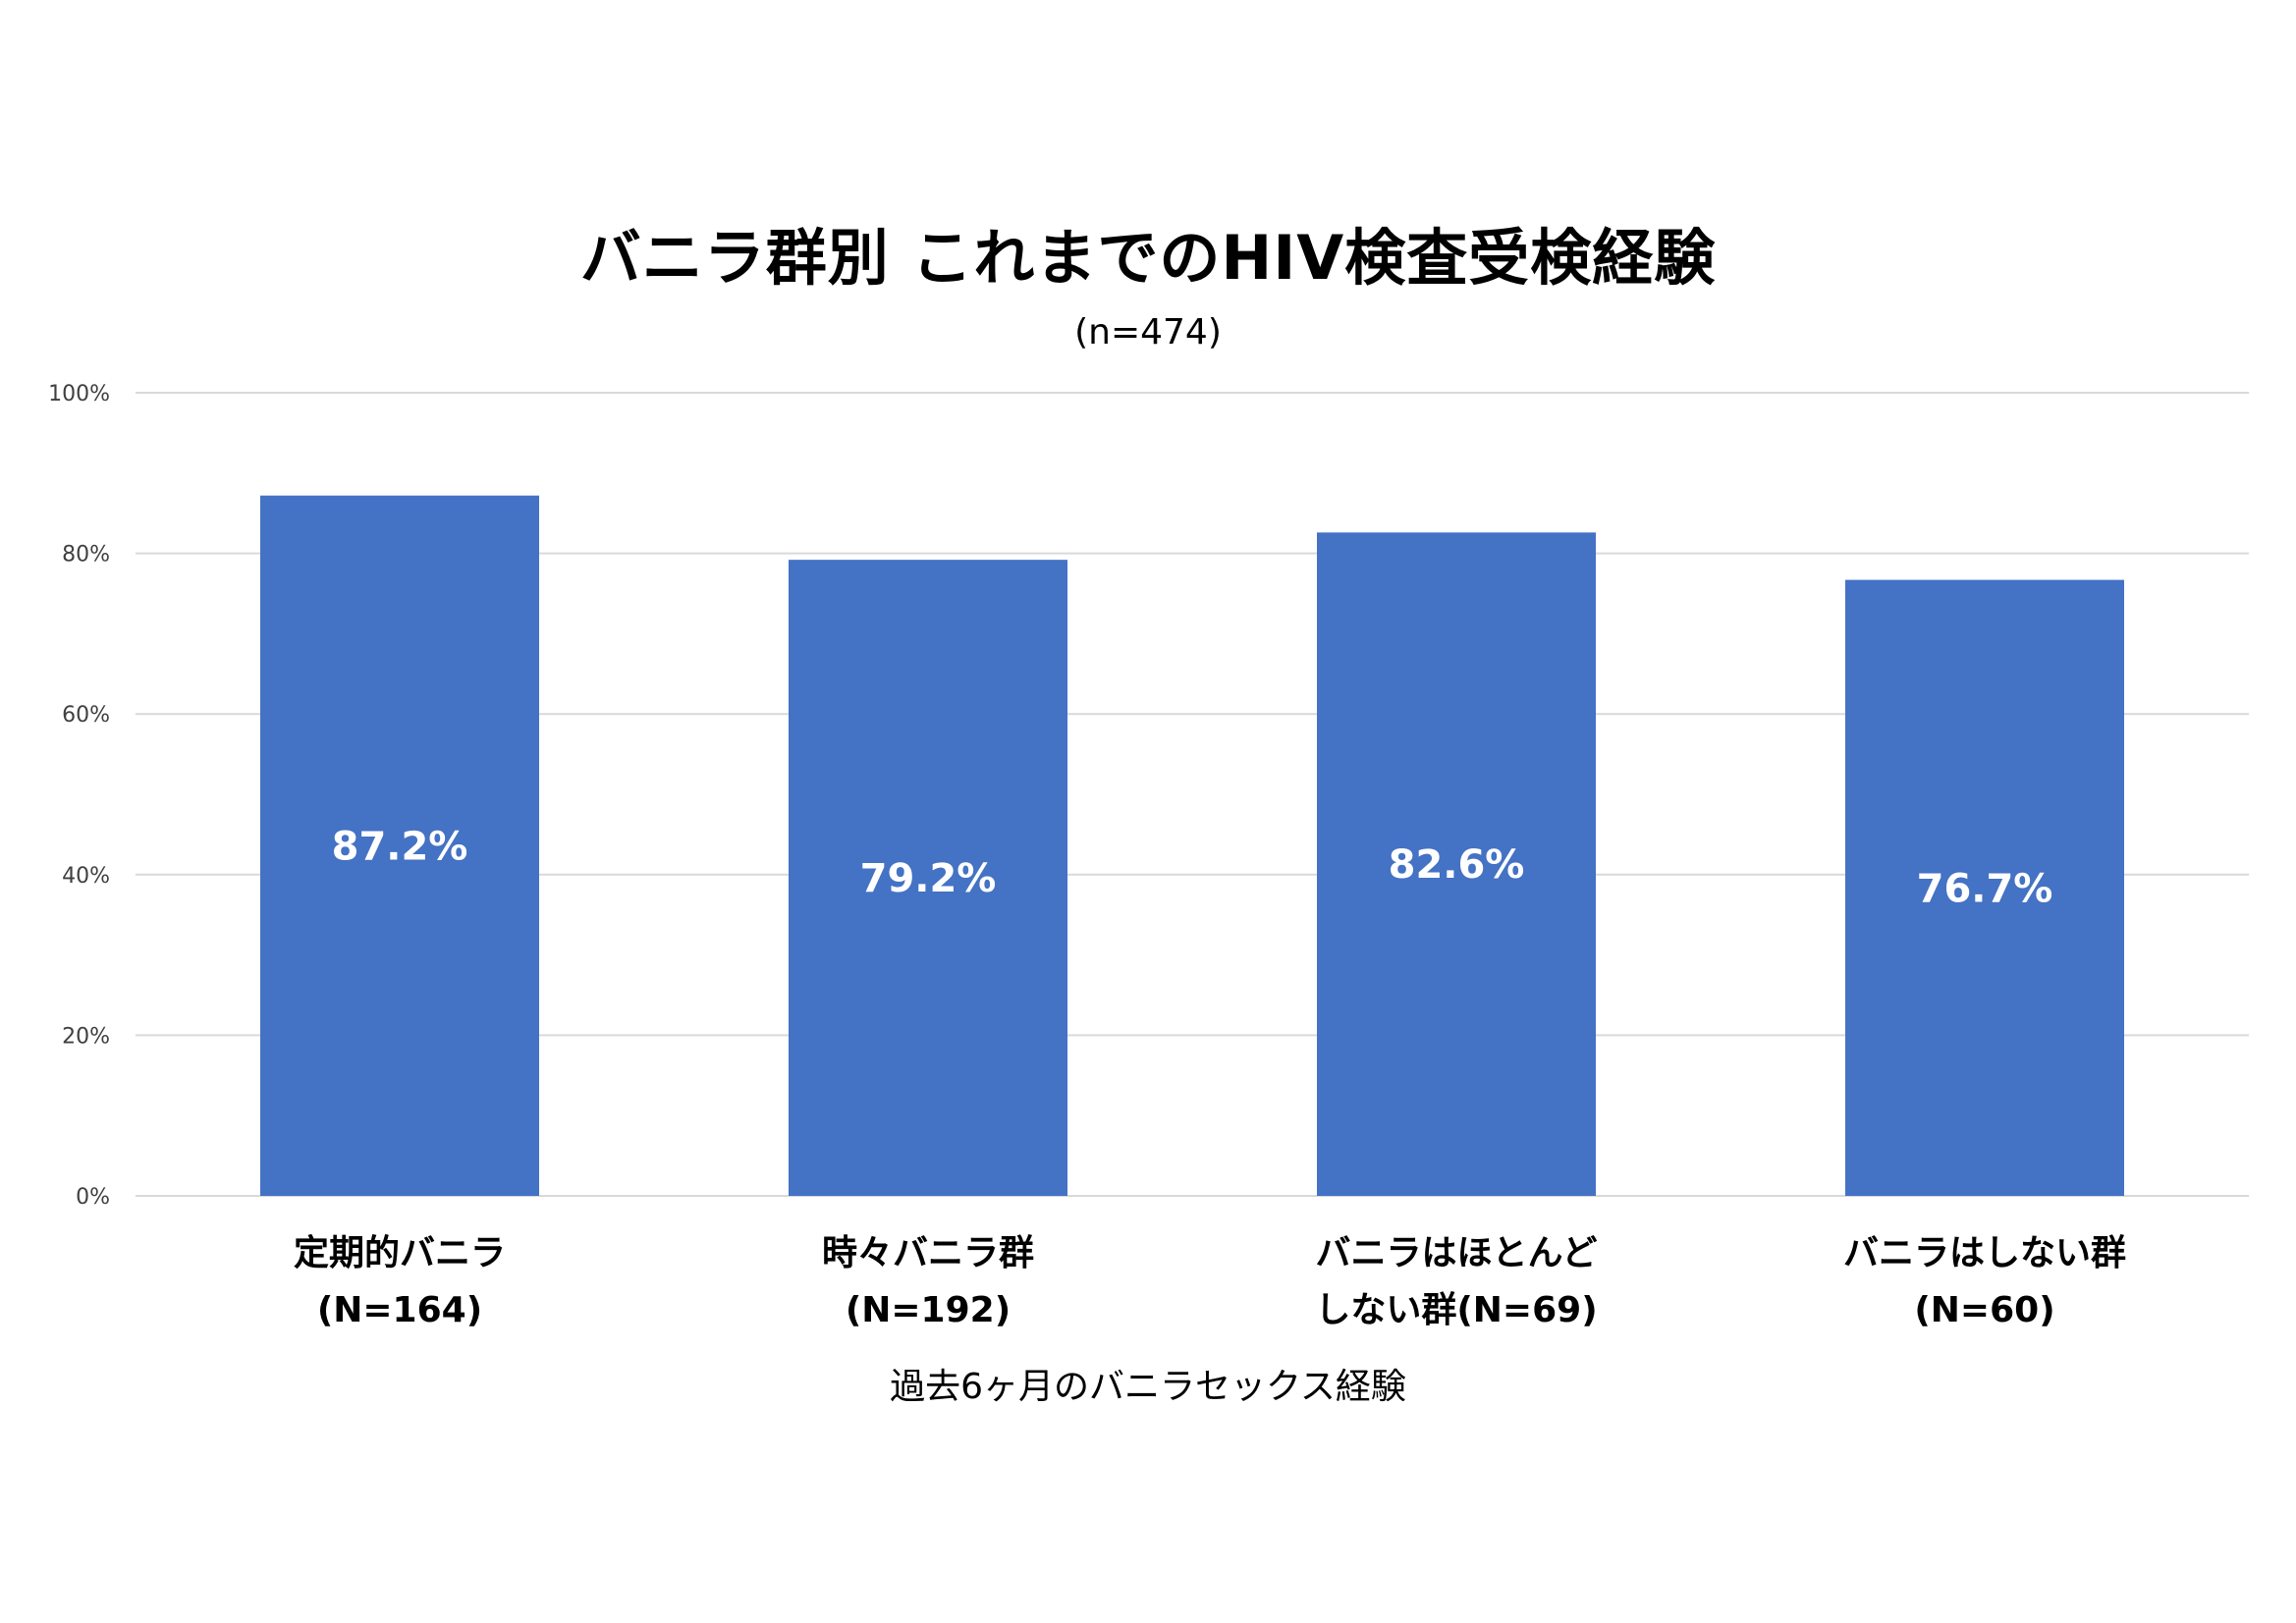 Image resolution: width=2296 pixels, height=1623 pixels. I want to click on chart-subtitle: (n=474), so click(1148, 332).